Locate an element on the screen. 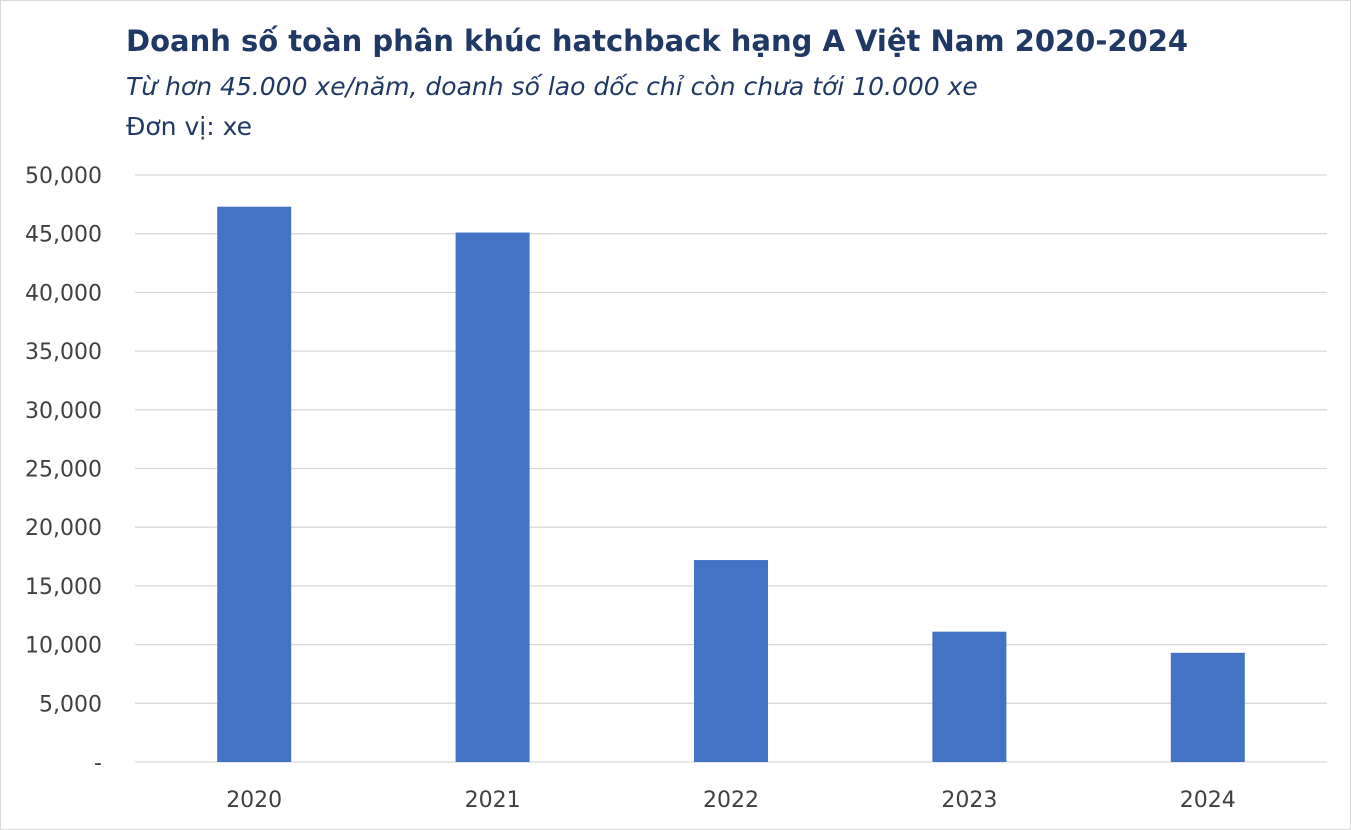 The height and width of the screenshot is (830, 1351). y-tick-label: 40,000 is located at coordinates (63, 293).